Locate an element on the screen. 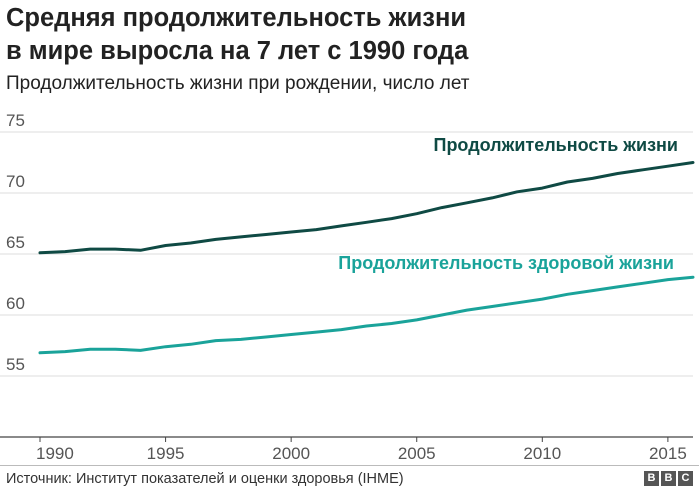 The height and width of the screenshot is (492, 699). life-expectancy-label: Продолжительность жизни is located at coordinates (556, 145).